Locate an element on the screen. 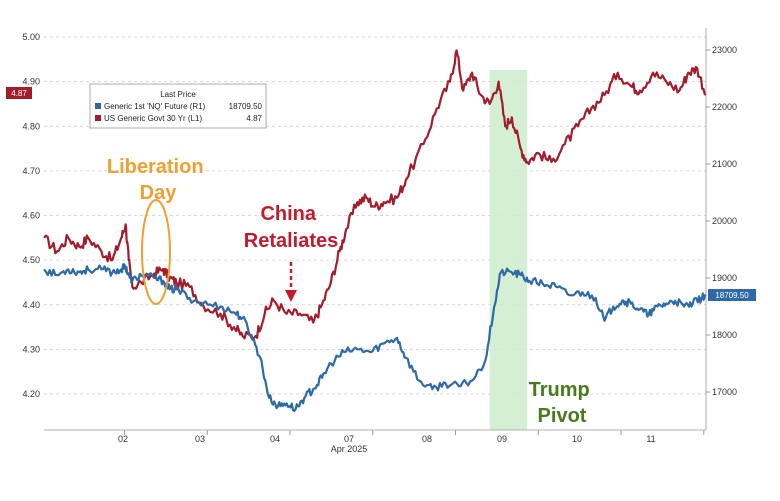 The height and width of the screenshot is (501, 780). x-axis-label: Apr 2025 is located at coordinates (349, 449).